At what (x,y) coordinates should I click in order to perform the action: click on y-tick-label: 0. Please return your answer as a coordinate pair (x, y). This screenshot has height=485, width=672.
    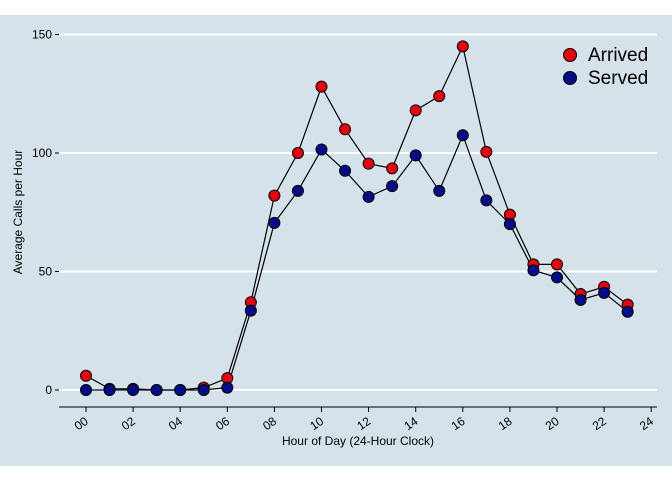
    Looking at the image, I should click on (48, 390).